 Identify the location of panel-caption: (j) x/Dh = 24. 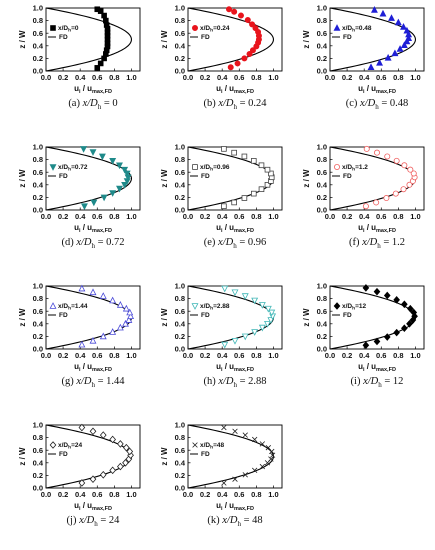
(93, 522).